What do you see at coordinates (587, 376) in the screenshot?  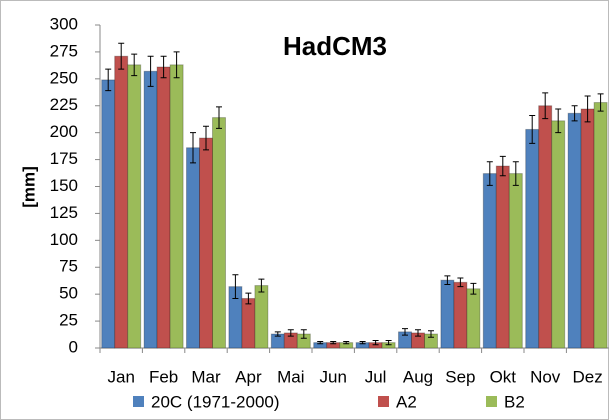 I see `x-tick-label: Dez` at bounding box center [587, 376].